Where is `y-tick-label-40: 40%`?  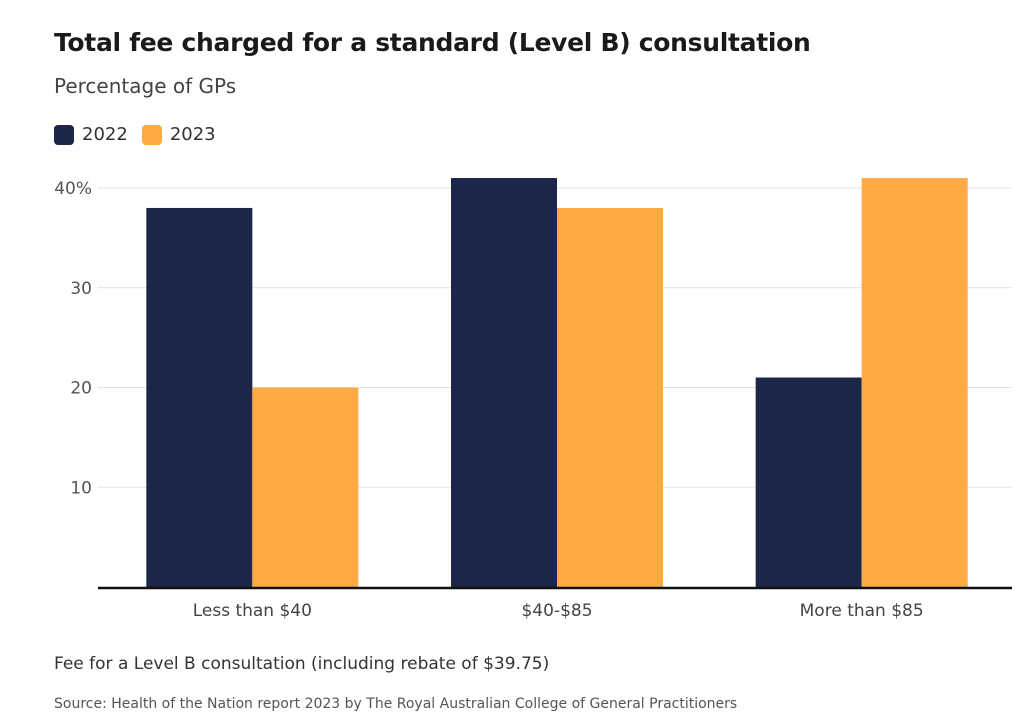
y-tick-label-40: 40% is located at coordinates (73, 189).